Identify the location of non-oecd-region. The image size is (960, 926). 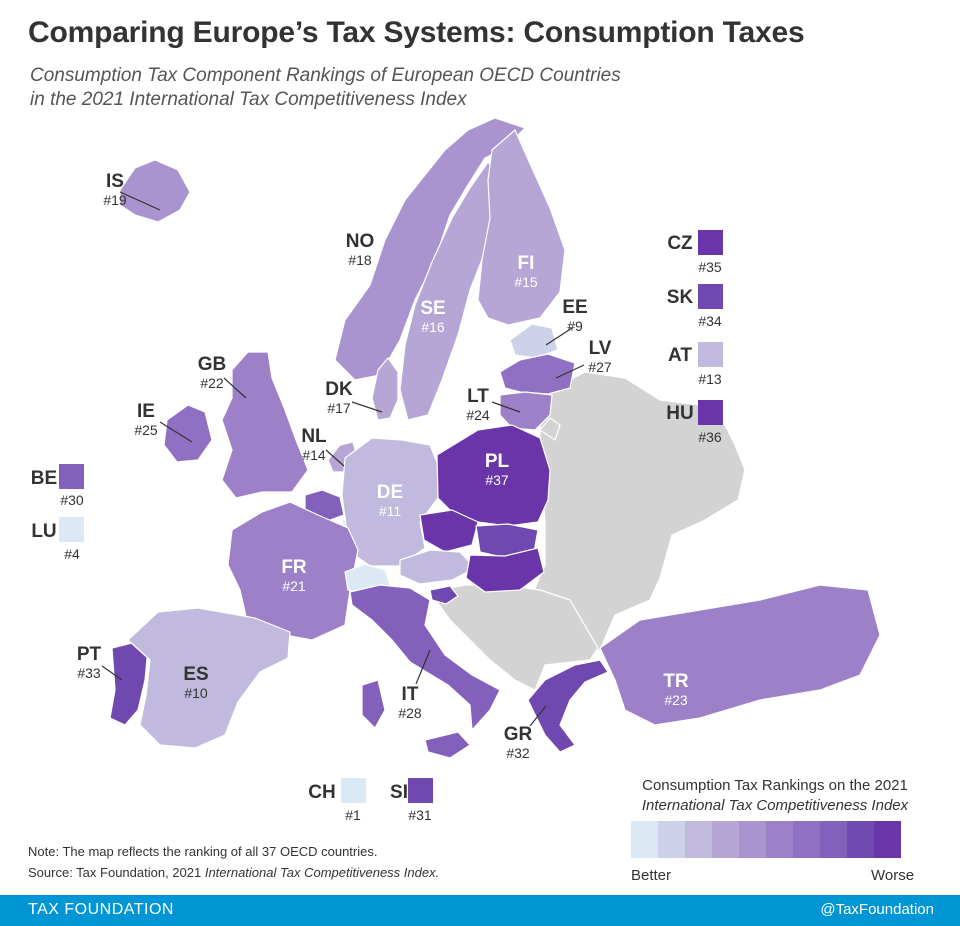
(637, 515).